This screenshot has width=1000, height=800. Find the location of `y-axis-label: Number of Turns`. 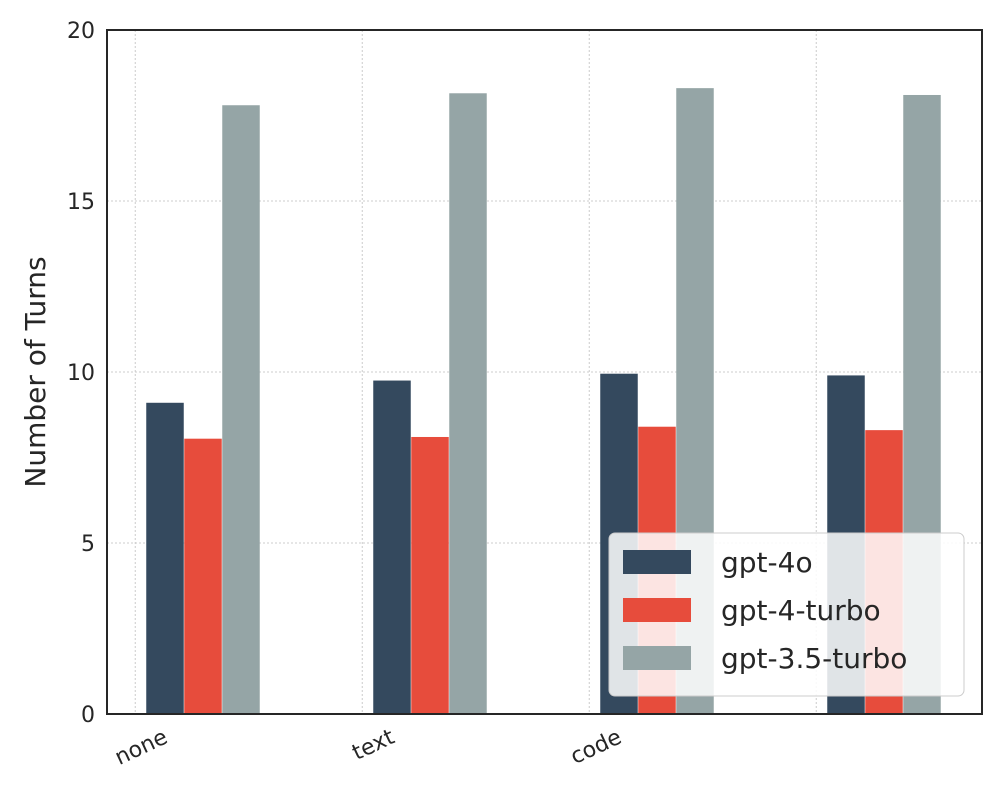

y-axis-label: Number of Turns is located at coordinates (35, 371).